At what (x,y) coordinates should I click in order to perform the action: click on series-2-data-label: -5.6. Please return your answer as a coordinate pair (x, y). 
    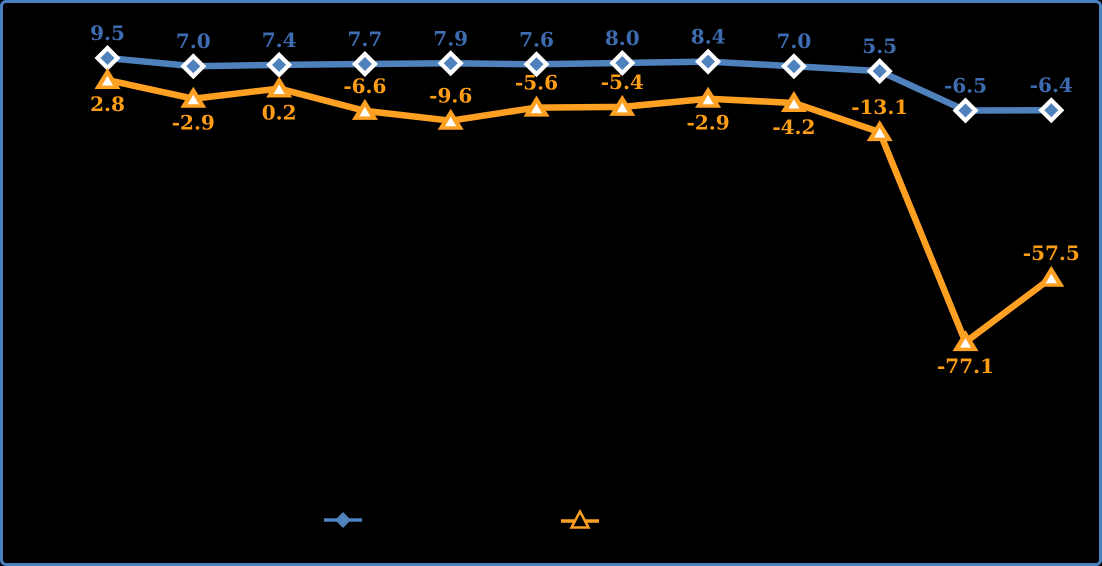
    Looking at the image, I should click on (536, 83).